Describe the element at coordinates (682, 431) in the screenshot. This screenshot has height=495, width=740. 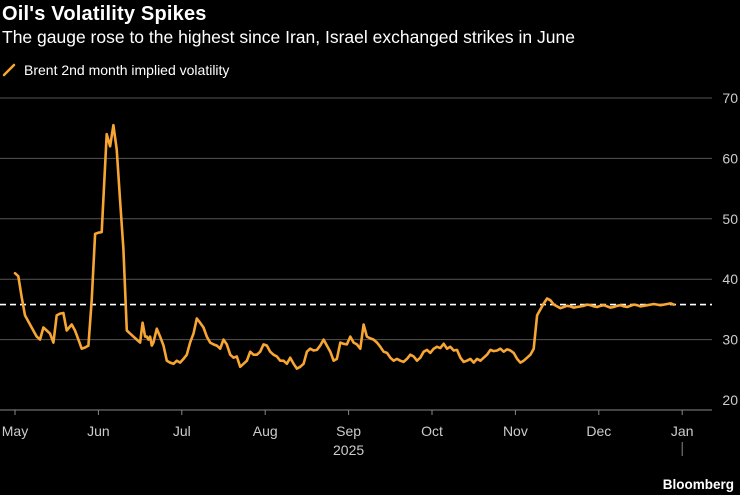
I see `x-tick-label: Jan` at that location.